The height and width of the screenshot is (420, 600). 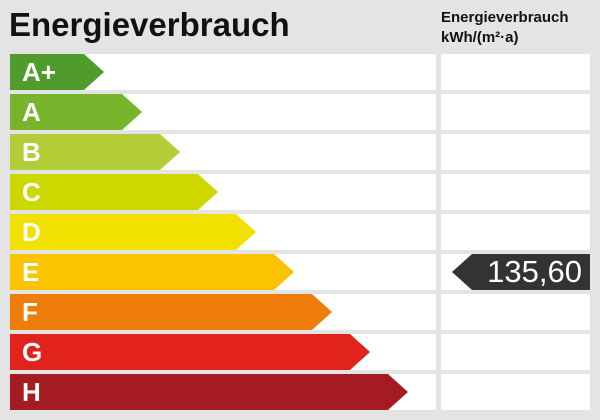 What do you see at coordinates (152, 272) in the screenshot?
I see `energy-class-arrow: E` at bounding box center [152, 272].